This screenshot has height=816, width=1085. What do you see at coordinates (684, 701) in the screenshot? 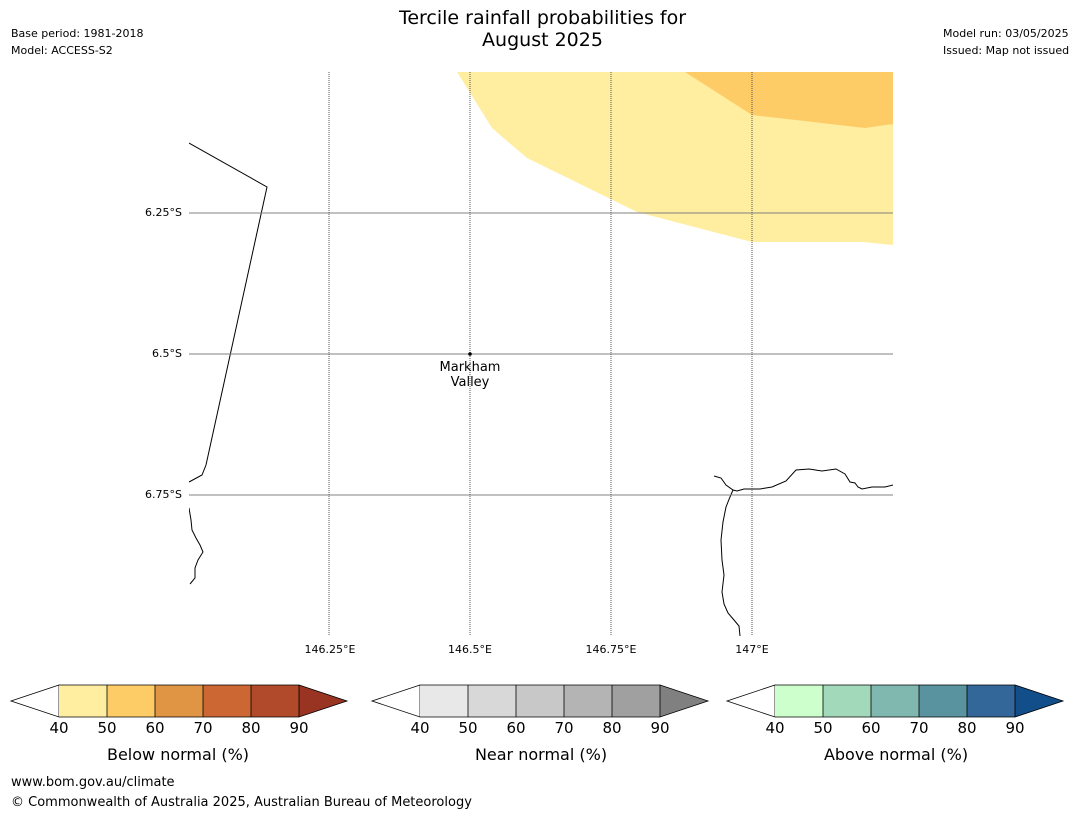
I see `colorbar-near-extend-high` at bounding box center [684, 701].